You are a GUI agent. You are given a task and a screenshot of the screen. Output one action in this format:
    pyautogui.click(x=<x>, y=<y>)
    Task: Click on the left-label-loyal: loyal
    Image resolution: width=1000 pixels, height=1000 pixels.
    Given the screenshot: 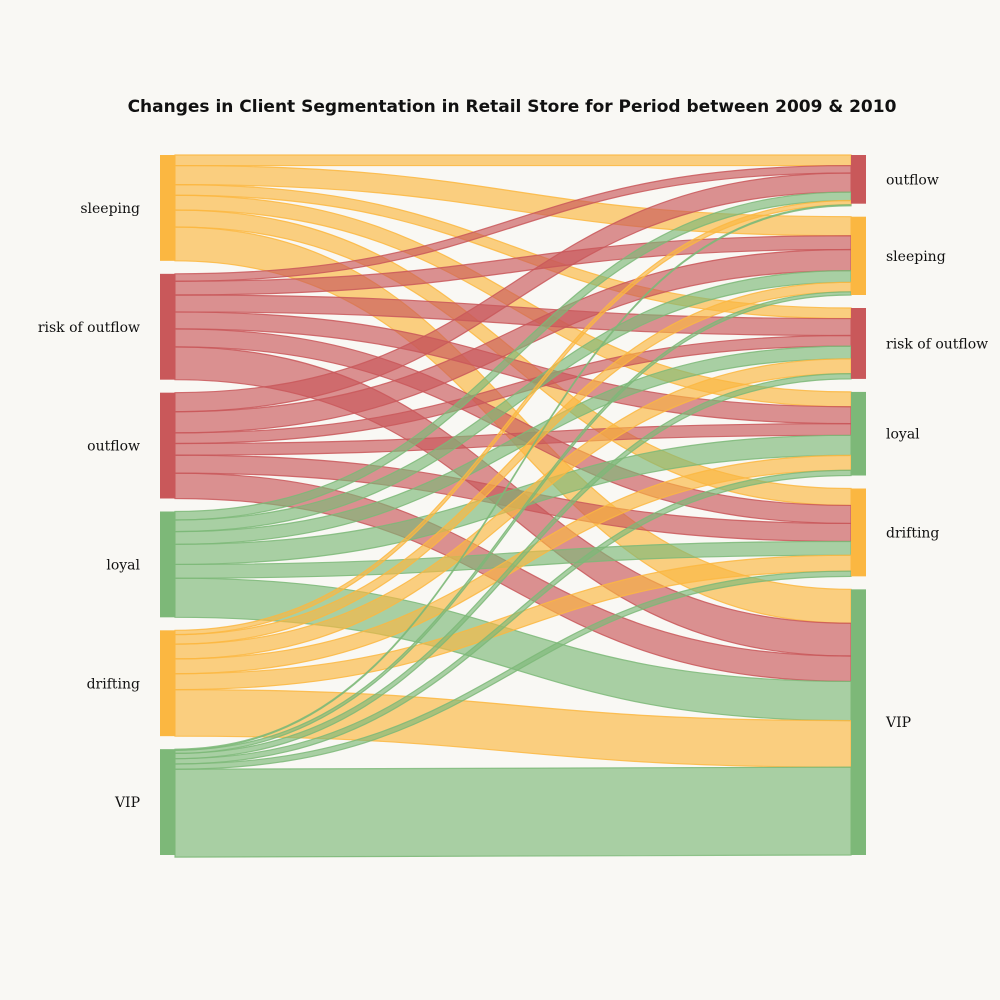 What is the action you would take?
    pyautogui.click(x=123, y=565)
    